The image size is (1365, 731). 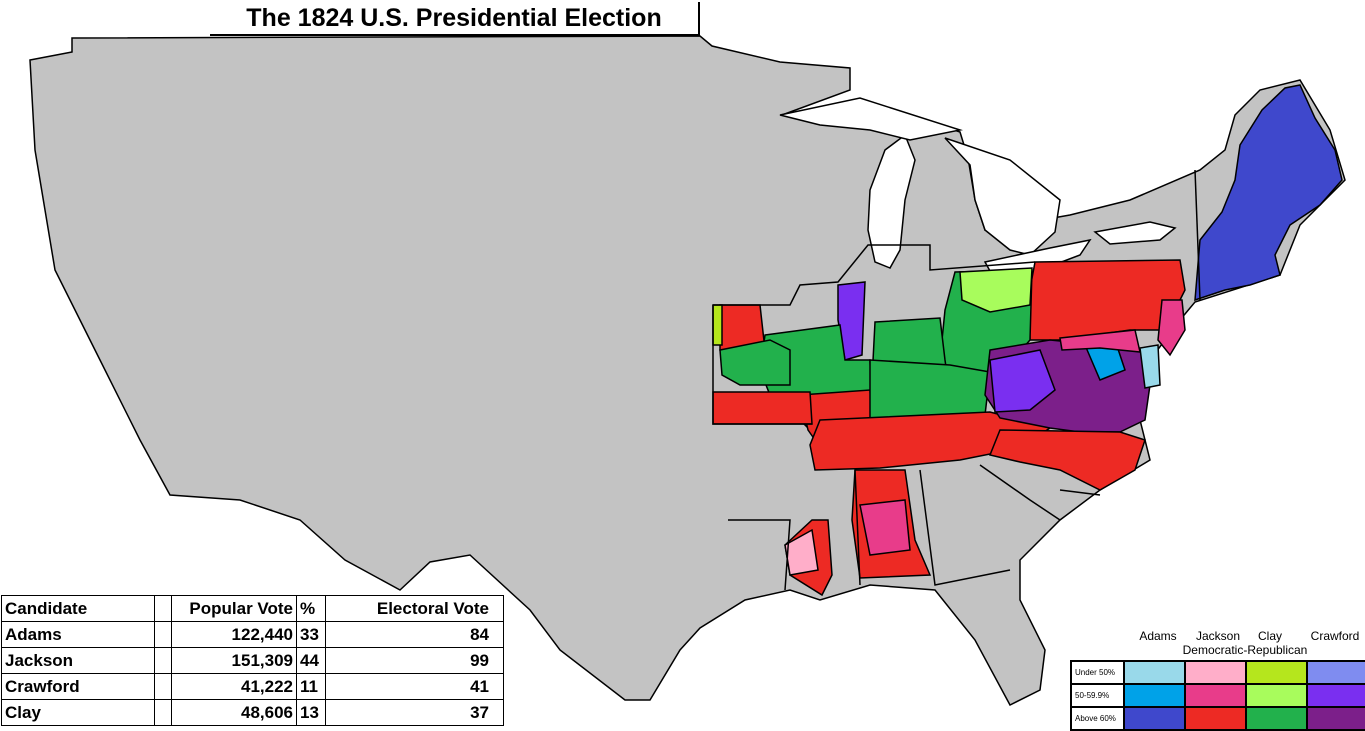 What do you see at coordinates (414, 634) in the screenshot?
I see `electoral-vote: 84` at bounding box center [414, 634].